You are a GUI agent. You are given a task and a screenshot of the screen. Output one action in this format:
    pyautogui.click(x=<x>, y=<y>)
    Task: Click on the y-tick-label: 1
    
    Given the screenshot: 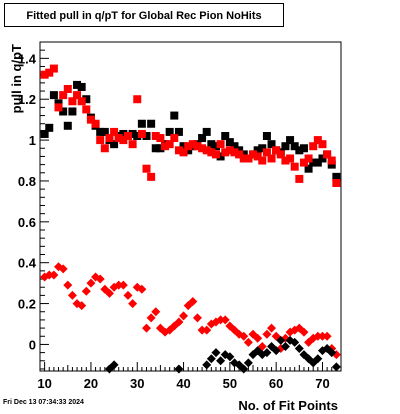 What is the action you would take?
    pyautogui.click(x=32, y=140)
    